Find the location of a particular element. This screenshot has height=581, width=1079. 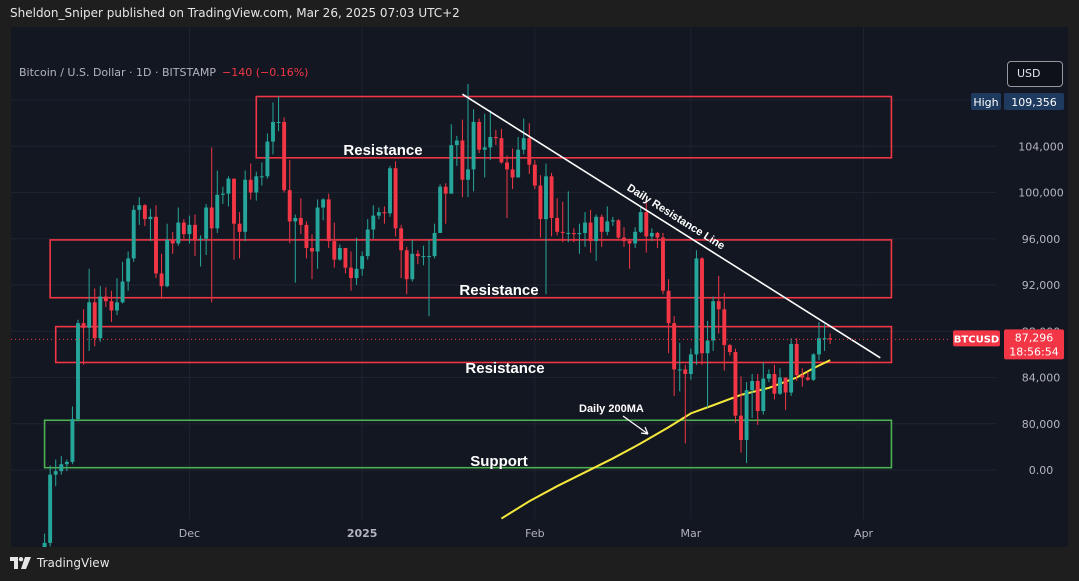

current-price: 87,296 is located at coordinates (1034, 337).